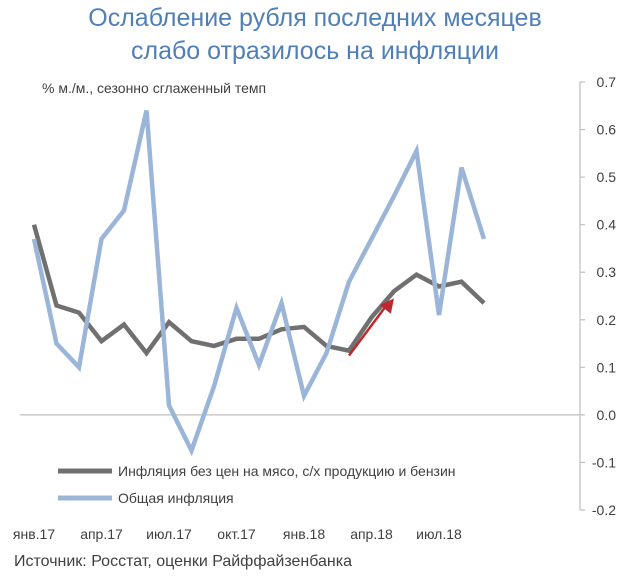  Describe the element at coordinates (368, 329) in the screenshot. I see `arrow-shaft` at that location.